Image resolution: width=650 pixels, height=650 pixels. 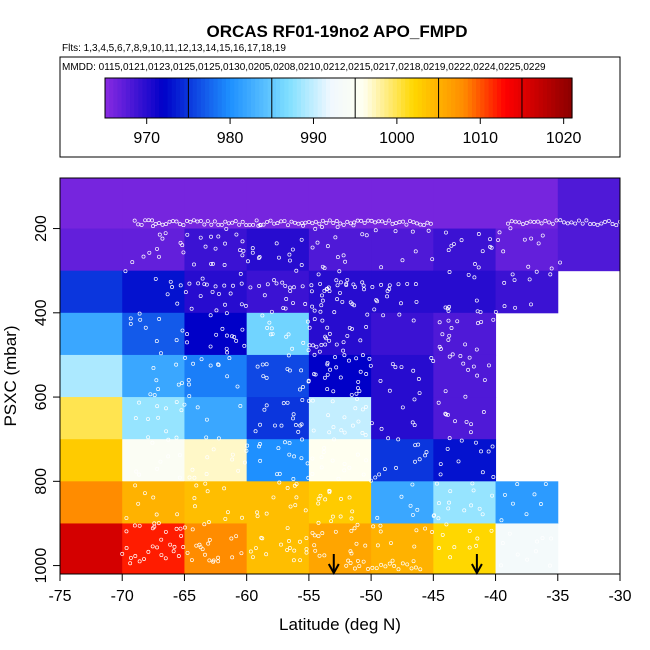 I want to click on y-tick-label: 400, so click(x=41, y=312).